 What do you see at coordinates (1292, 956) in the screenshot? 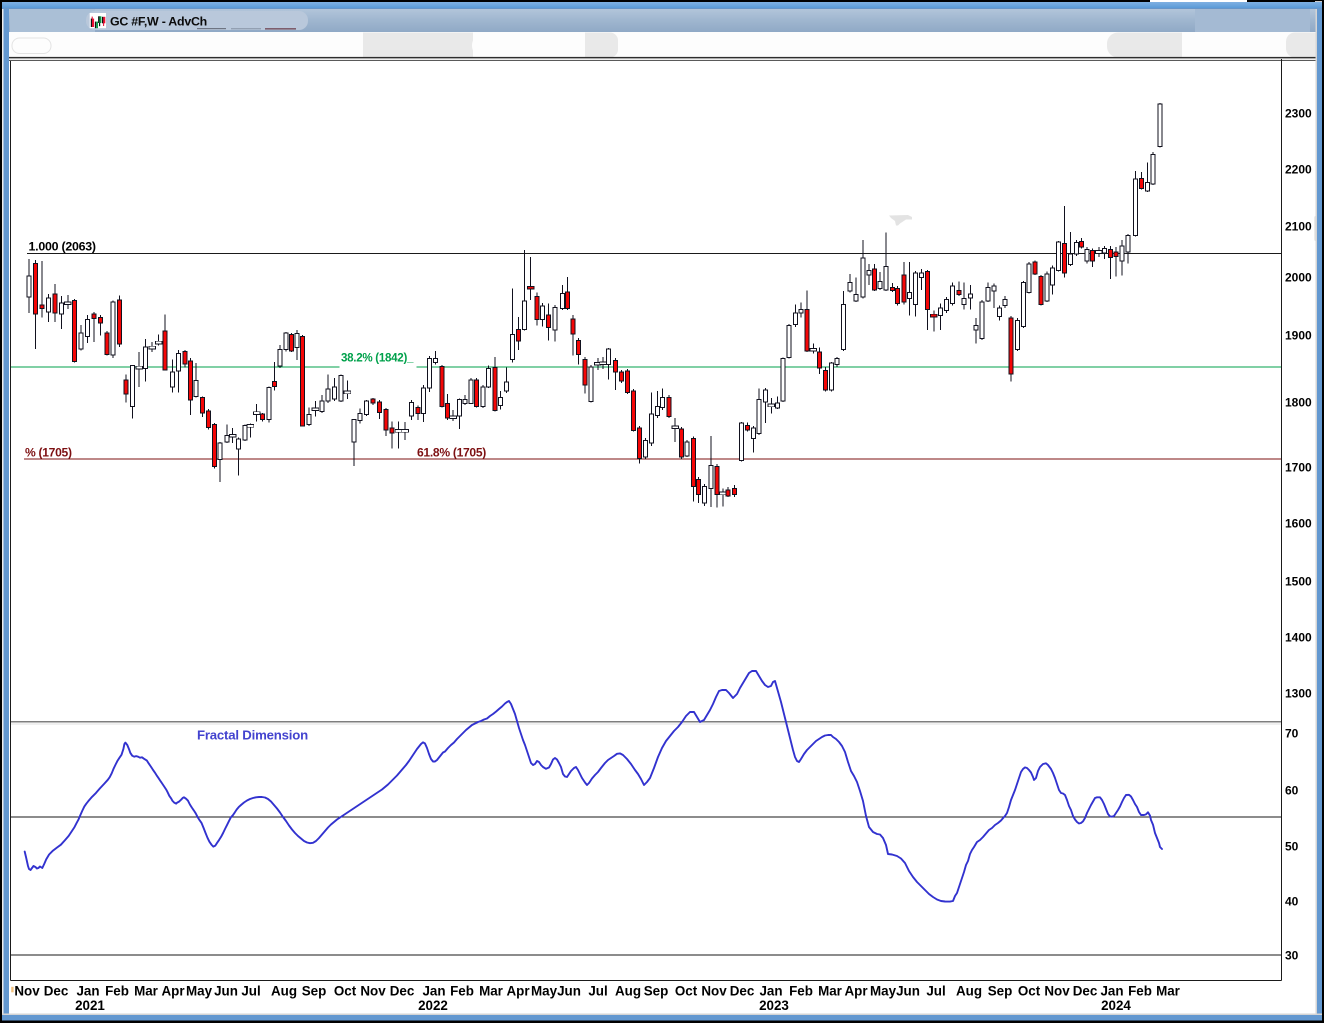
I see `svg-text: 30` at bounding box center [1292, 956].